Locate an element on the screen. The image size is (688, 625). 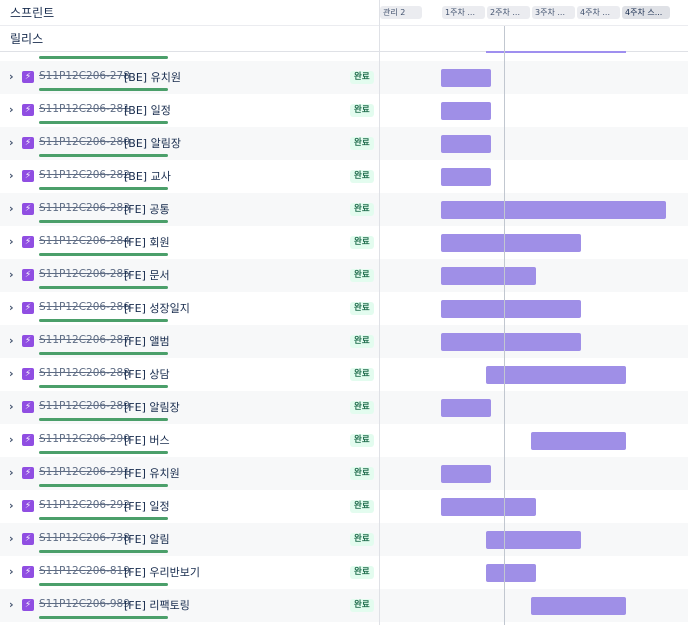
issue-key-link: S11P12C206-286 is located at coordinates (84, 307).